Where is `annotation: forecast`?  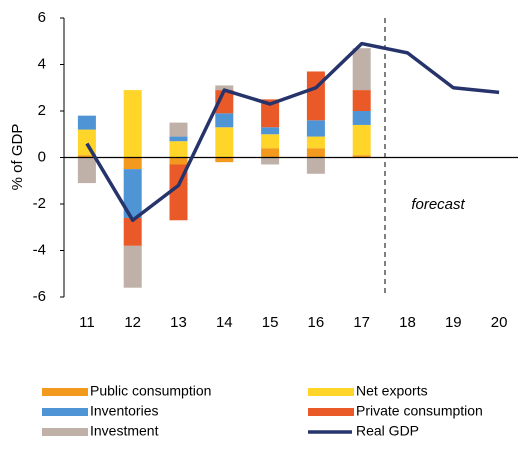 annotation: forecast is located at coordinates (438, 204).